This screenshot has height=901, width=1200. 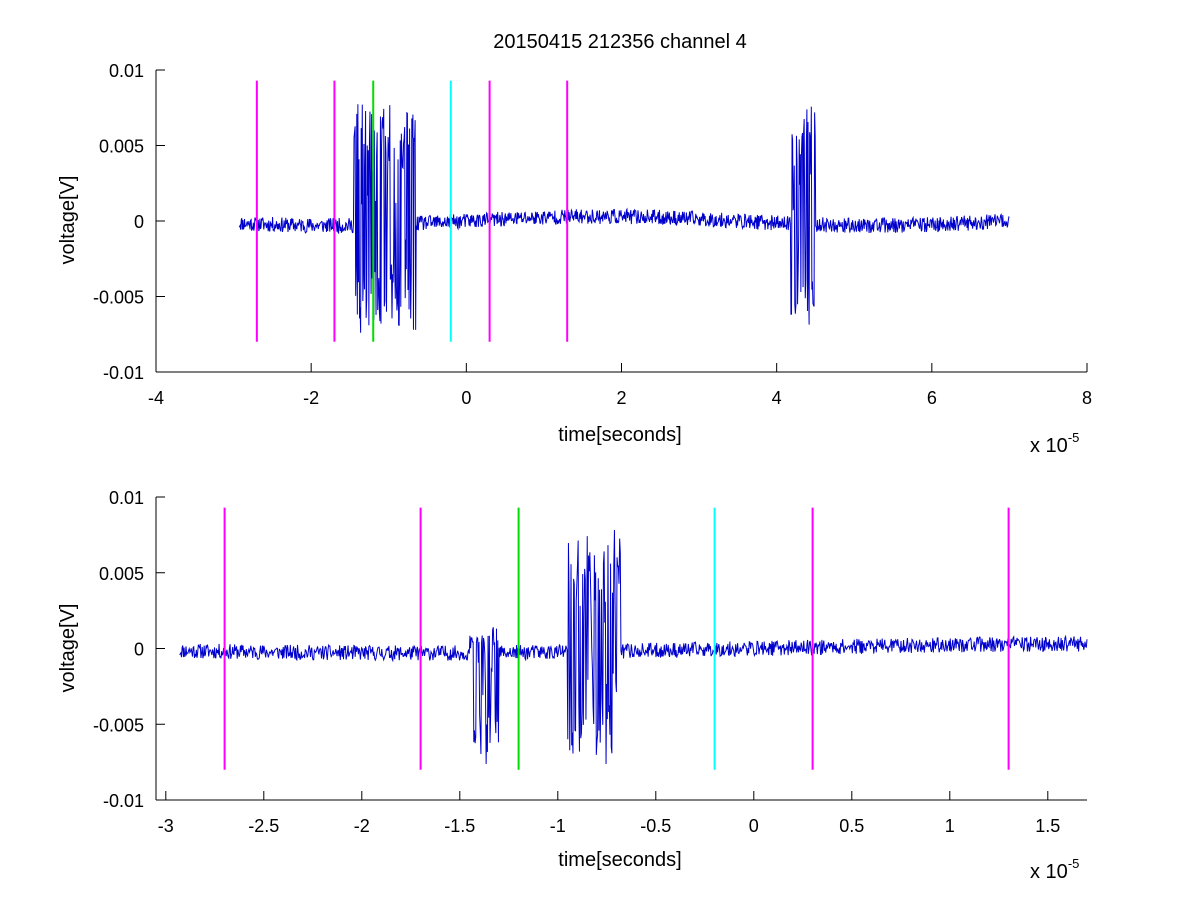 I want to click on plot-top-x-tick-label: 4, so click(x=777, y=398).